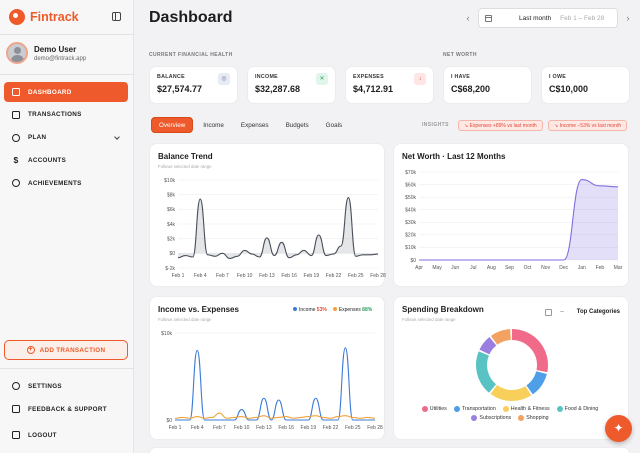 This screenshot has width=640, height=453. I want to click on ai-assistant-button: ✦, so click(618, 428).